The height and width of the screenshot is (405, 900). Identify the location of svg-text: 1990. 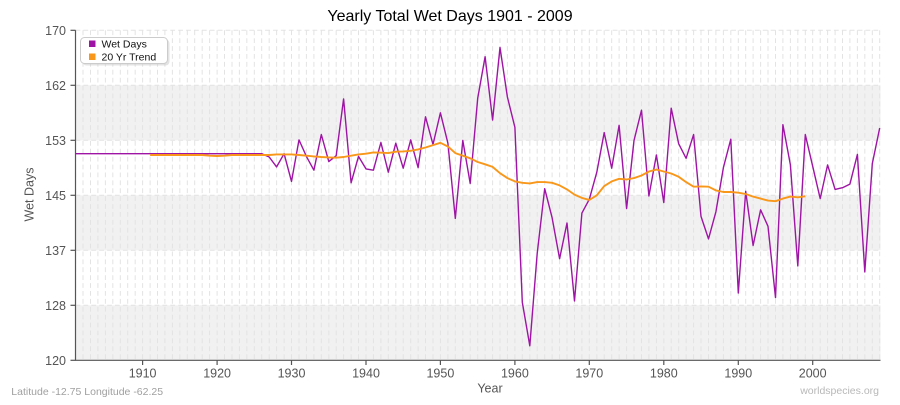
(738, 374).